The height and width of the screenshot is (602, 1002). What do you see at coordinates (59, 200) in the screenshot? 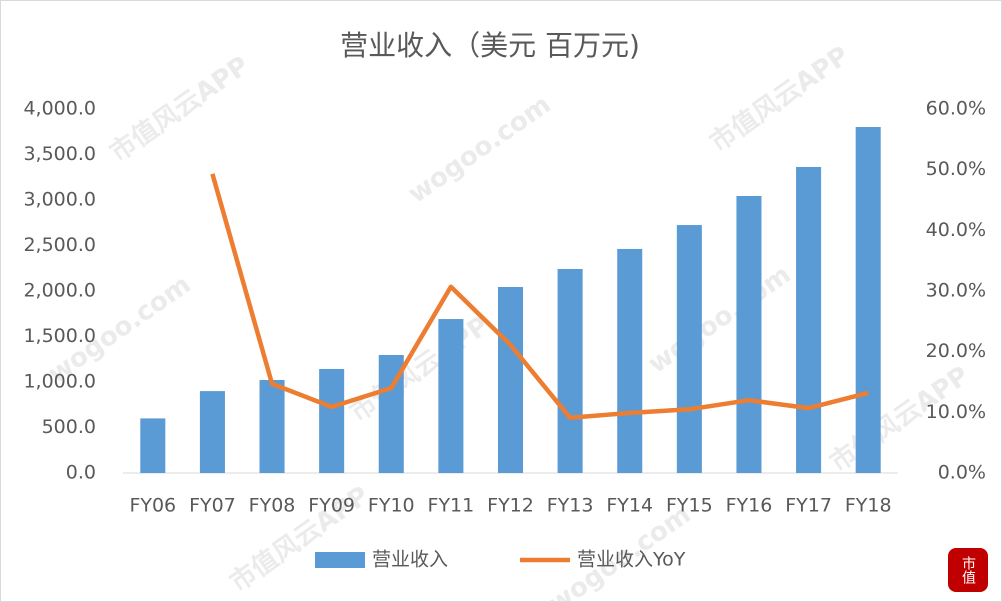
I see `y-tick-label: 3,000.0` at bounding box center [59, 200].